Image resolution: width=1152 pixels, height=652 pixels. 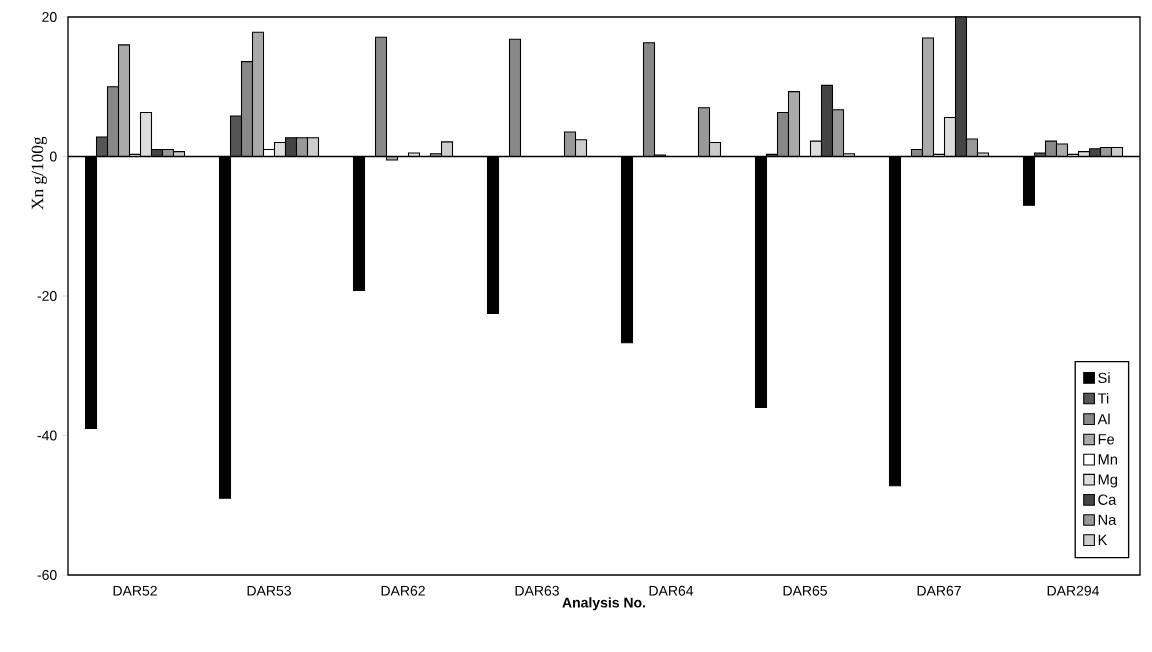 I want to click on y-tick-label: -40, so click(x=47, y=435).